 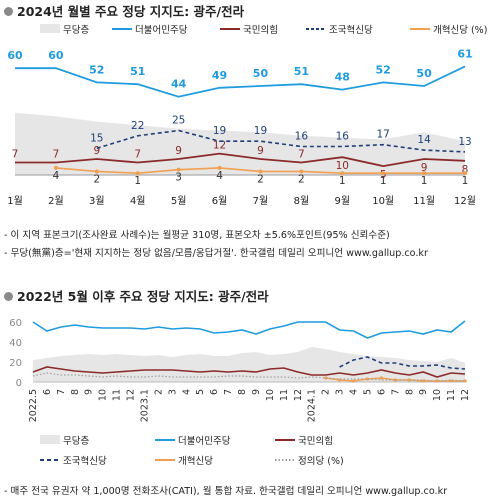 What do you see at coordinates (382, 135) in the screenshot?
I see `data-label: 17` at bounding box center [382, 135].